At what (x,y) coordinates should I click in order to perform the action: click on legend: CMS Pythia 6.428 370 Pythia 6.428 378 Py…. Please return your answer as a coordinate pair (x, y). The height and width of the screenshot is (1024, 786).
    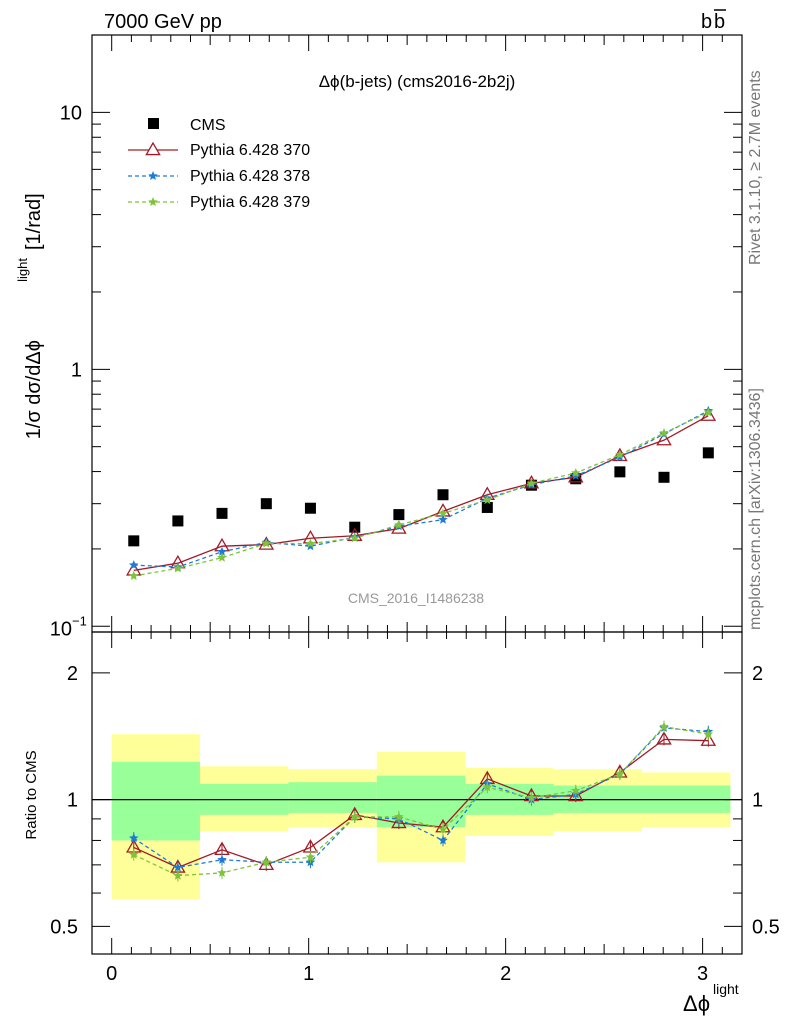
    Looking at the image, I should click on (219, 164).